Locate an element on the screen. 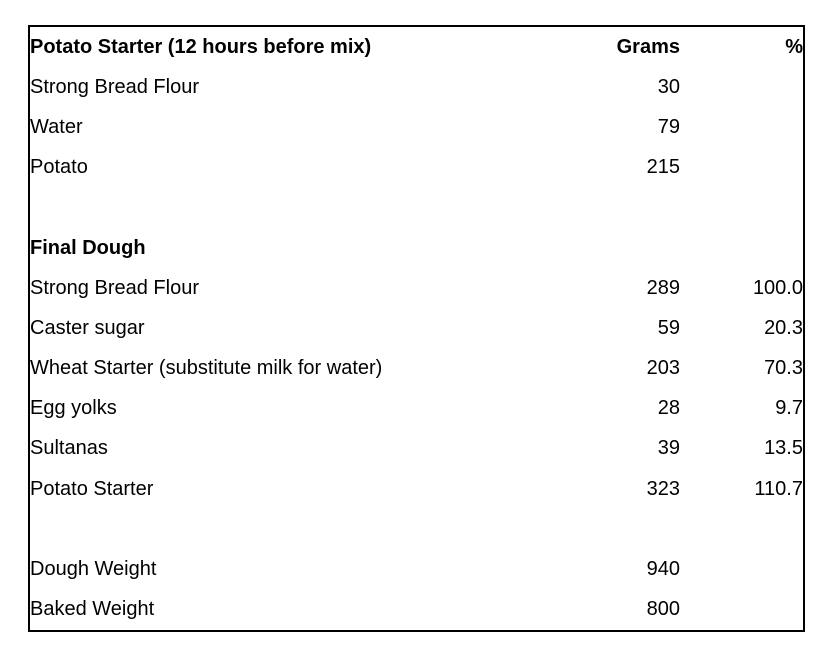  ingredient-label: Egg yolks is located at coordinates (73, 408).